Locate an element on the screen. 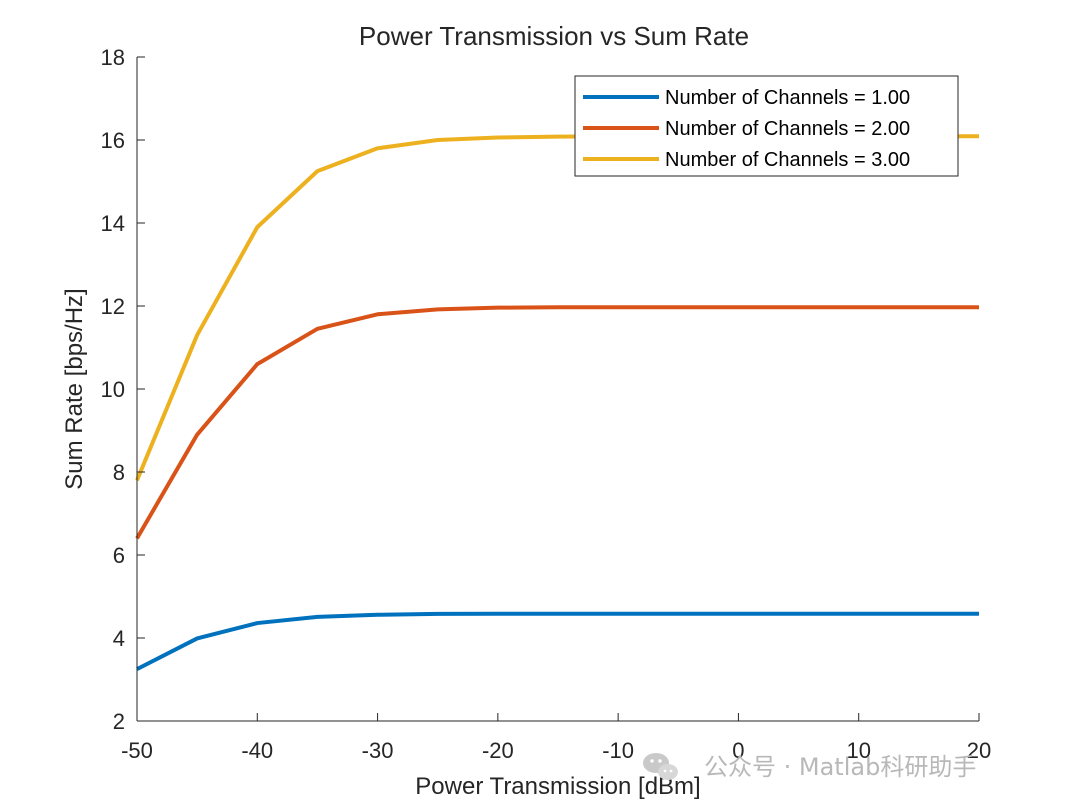  chart-title: Power Transmission vs Sum Rate is located at coordinates (554, 36).